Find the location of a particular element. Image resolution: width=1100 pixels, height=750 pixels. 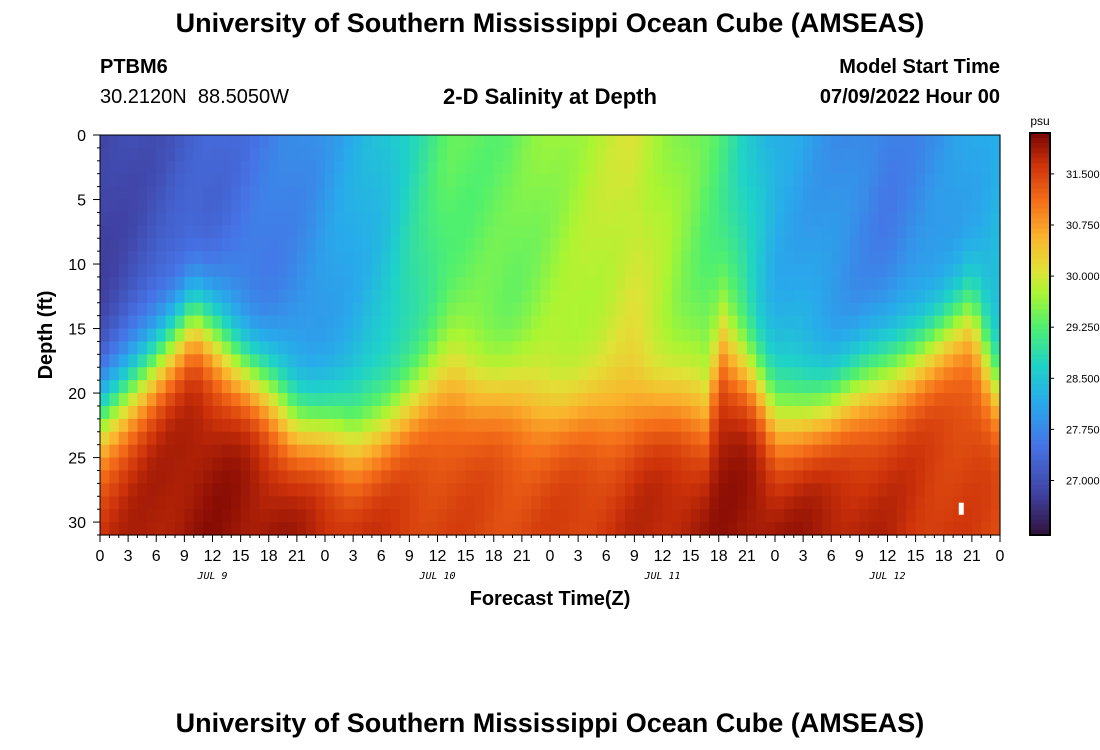

x-tick-label: 0 is located at coordinates (775, 556).